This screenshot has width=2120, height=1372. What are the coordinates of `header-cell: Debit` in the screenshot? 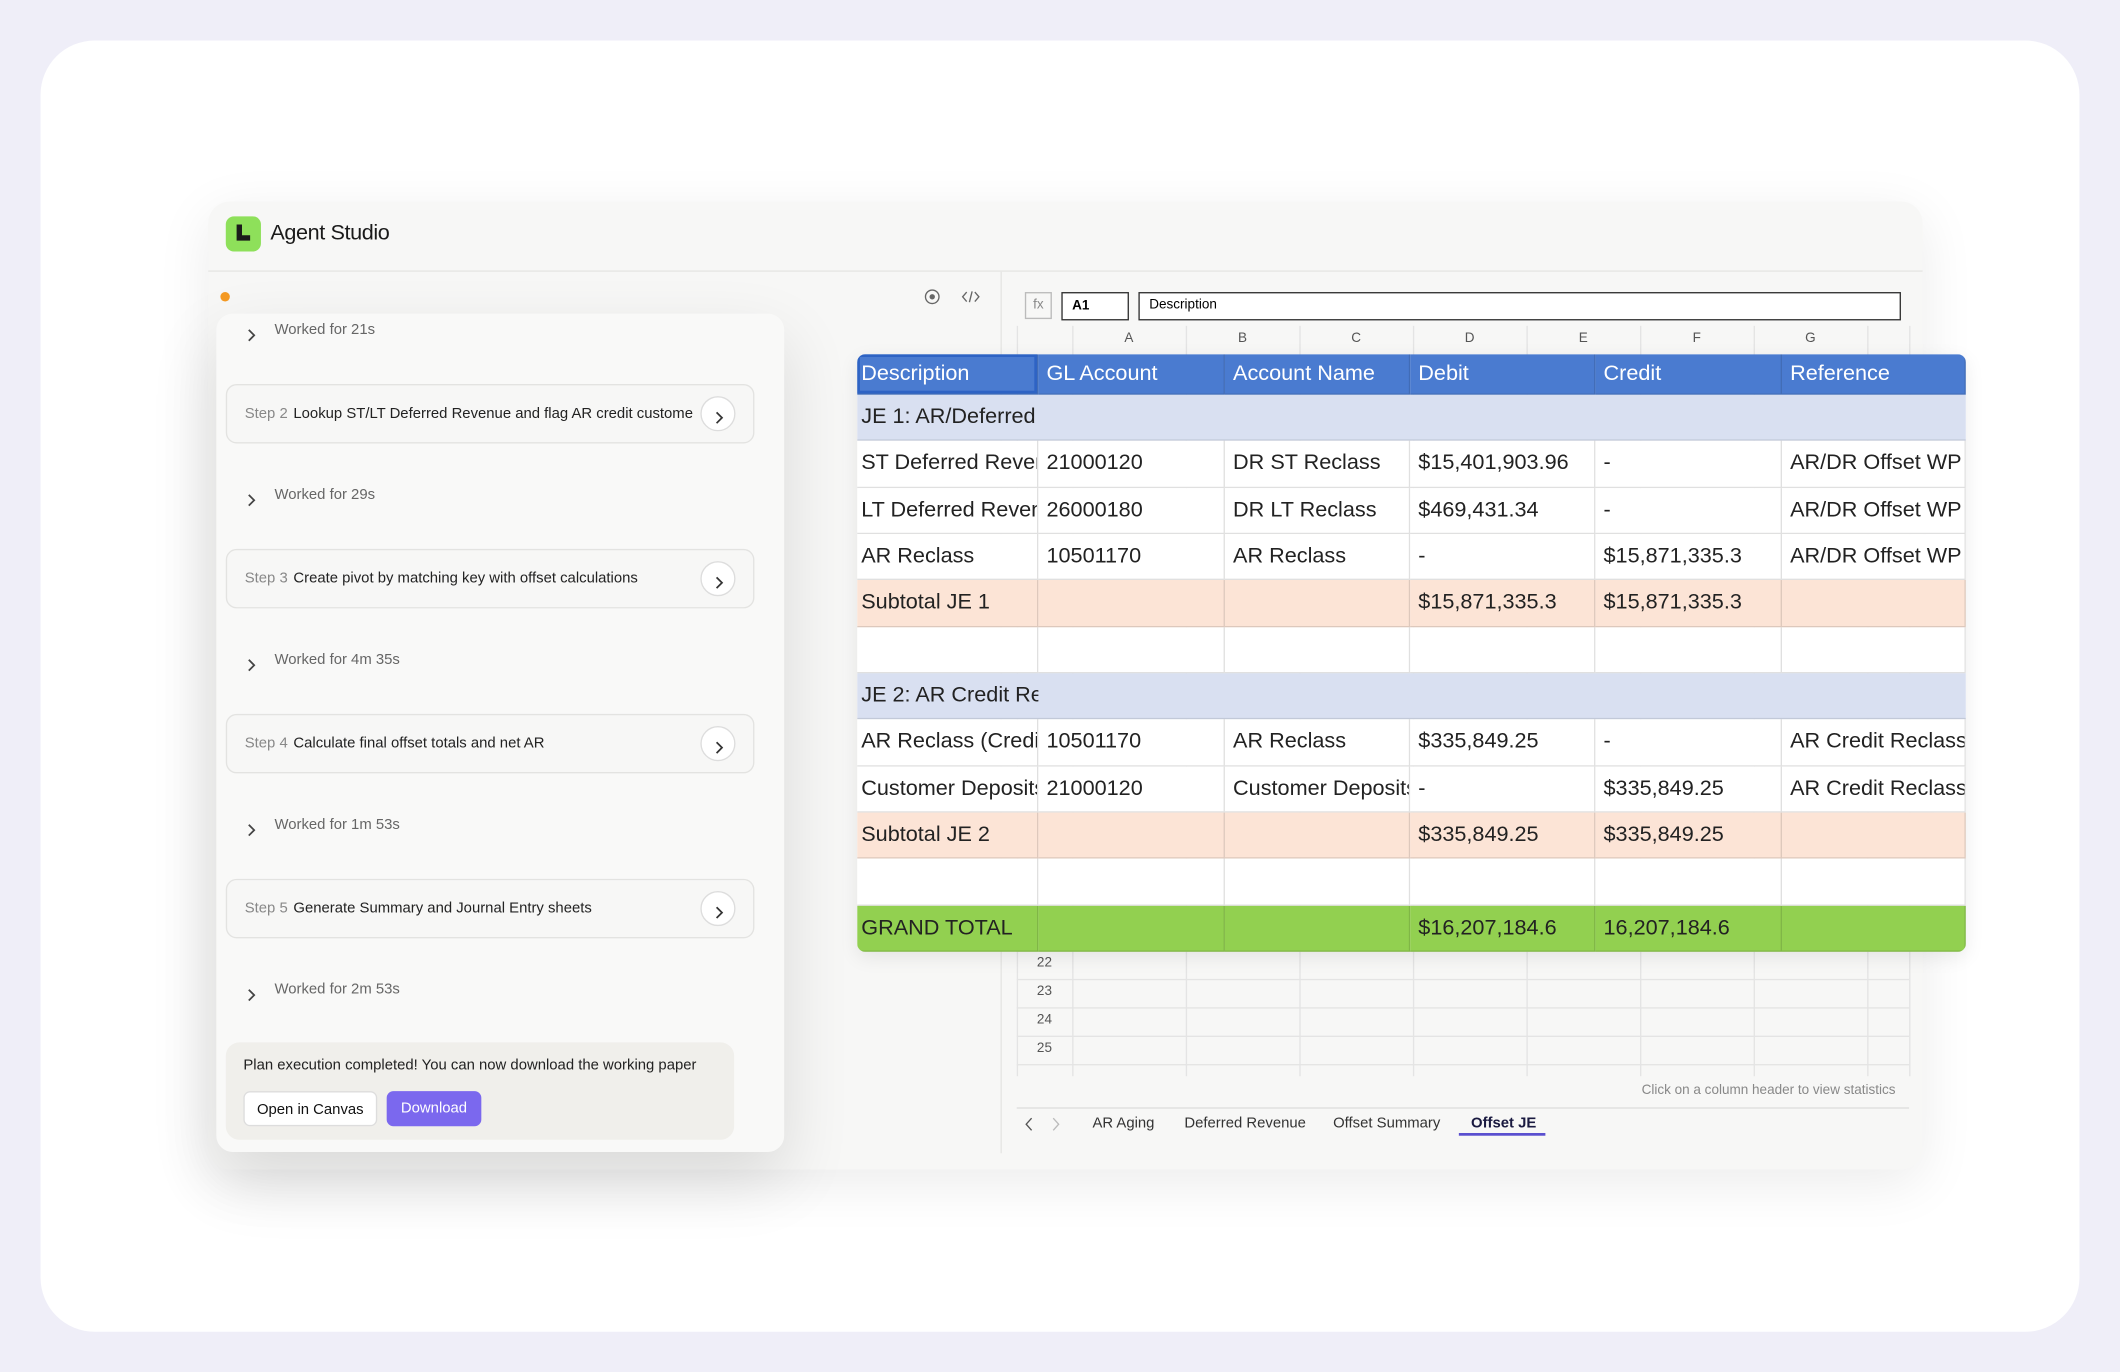 It's located at (1503, 374).